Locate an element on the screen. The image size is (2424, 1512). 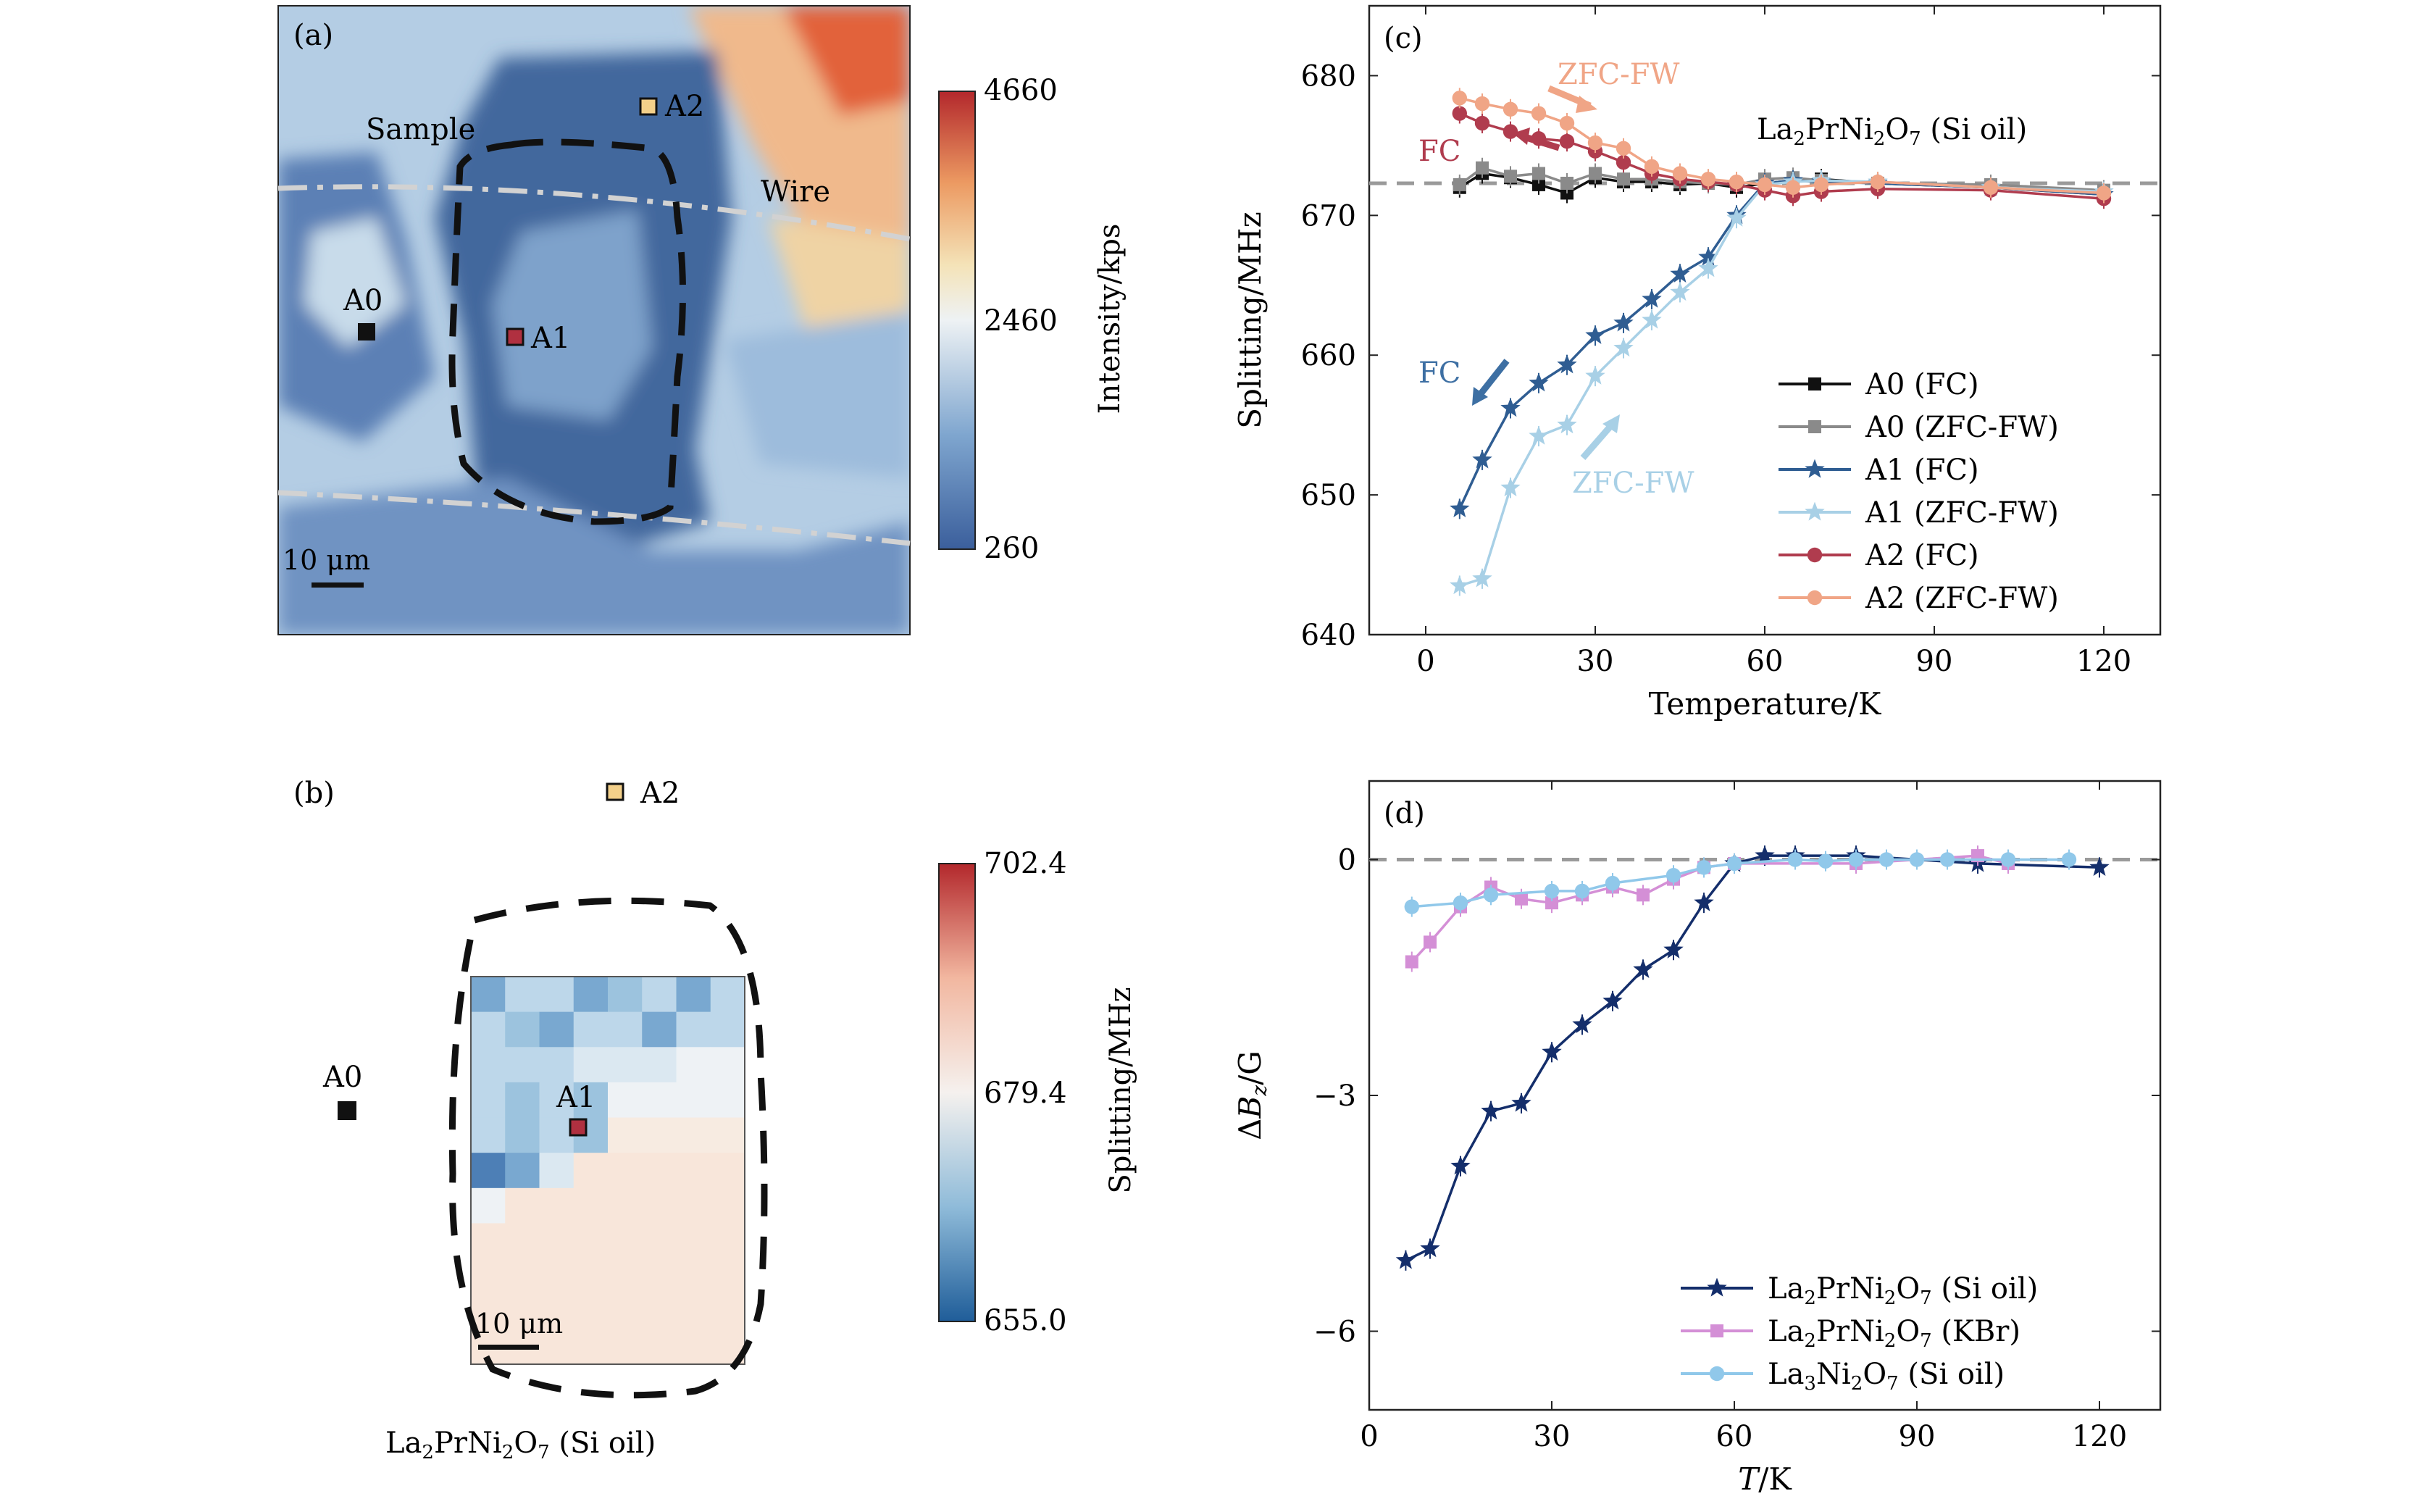
boundary-line-lower is located at coordinates (594, 518).